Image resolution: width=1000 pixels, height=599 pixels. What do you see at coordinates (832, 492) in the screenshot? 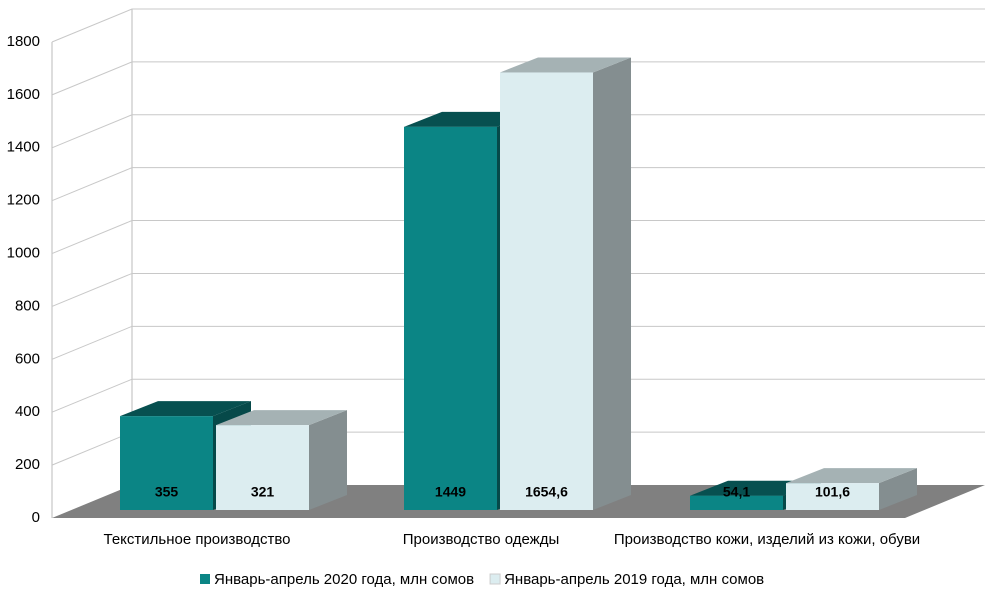
I see `value-label: 101,6` at bounding box center [832, 492].